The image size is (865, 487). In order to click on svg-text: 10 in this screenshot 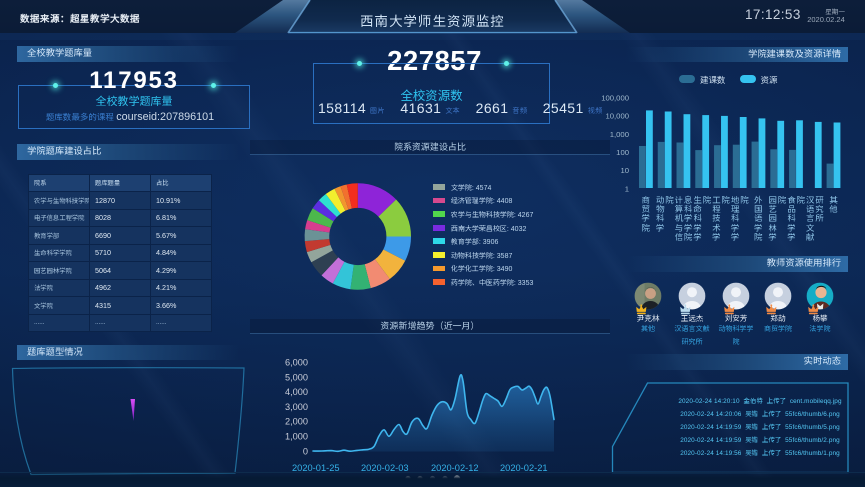, I will do `click(624, 170)`.